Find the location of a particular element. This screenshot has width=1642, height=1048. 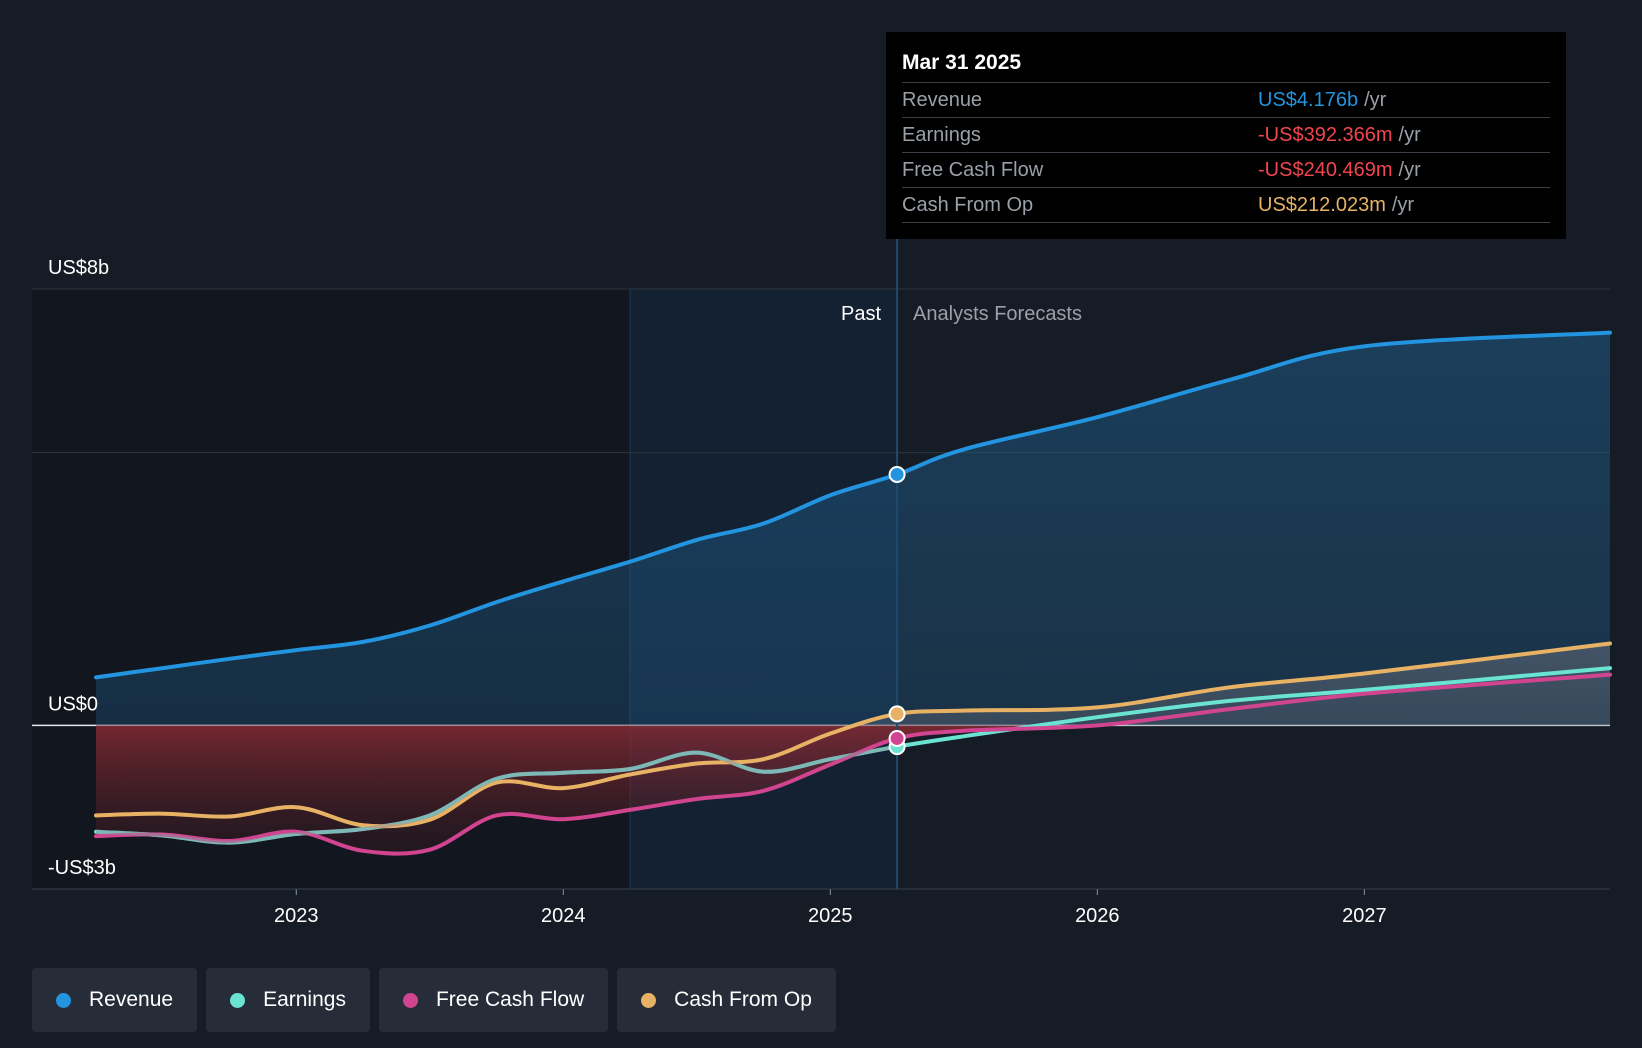

tooltip-label: Revenue is located at coordinates (942, 100).